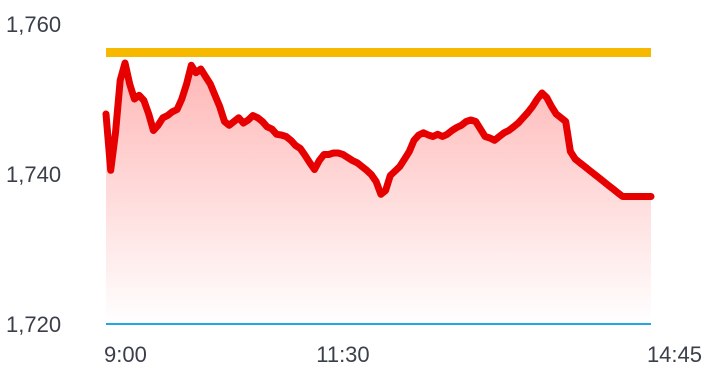 The width and height of the screenshot is (707, 372). What do you see at coordinates (33, 24) in the screenshot?
I see `y-tick-label: 1,760` at bounding box center [33, 24].